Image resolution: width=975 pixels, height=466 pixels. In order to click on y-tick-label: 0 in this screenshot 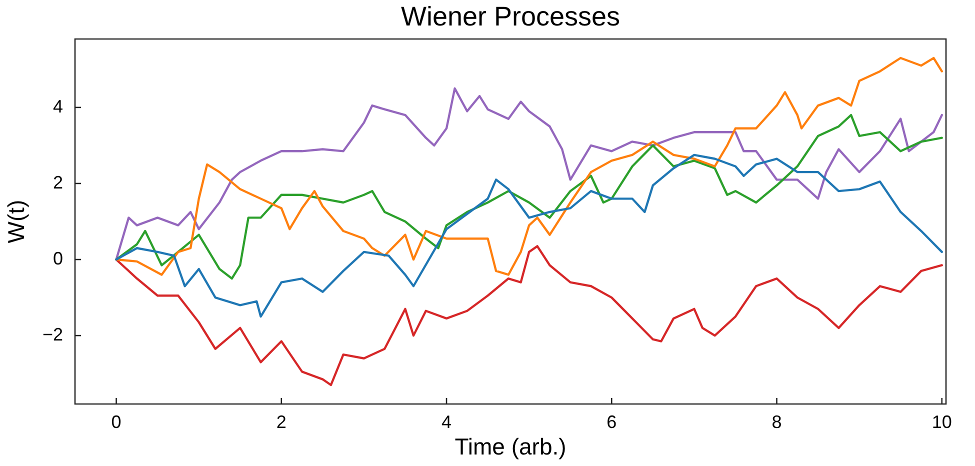, I will do `click(57, 258)`.